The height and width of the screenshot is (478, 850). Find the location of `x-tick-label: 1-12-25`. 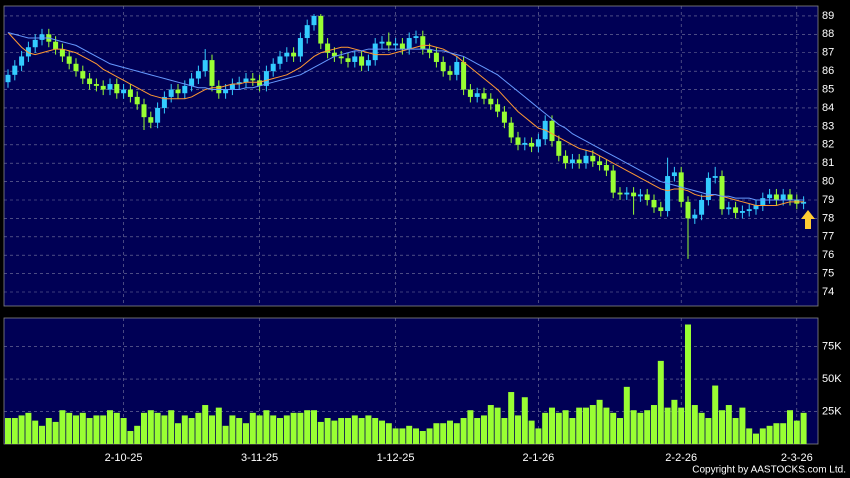

x-tick-label: 1-12-25 is located at coordinates (396, 458).